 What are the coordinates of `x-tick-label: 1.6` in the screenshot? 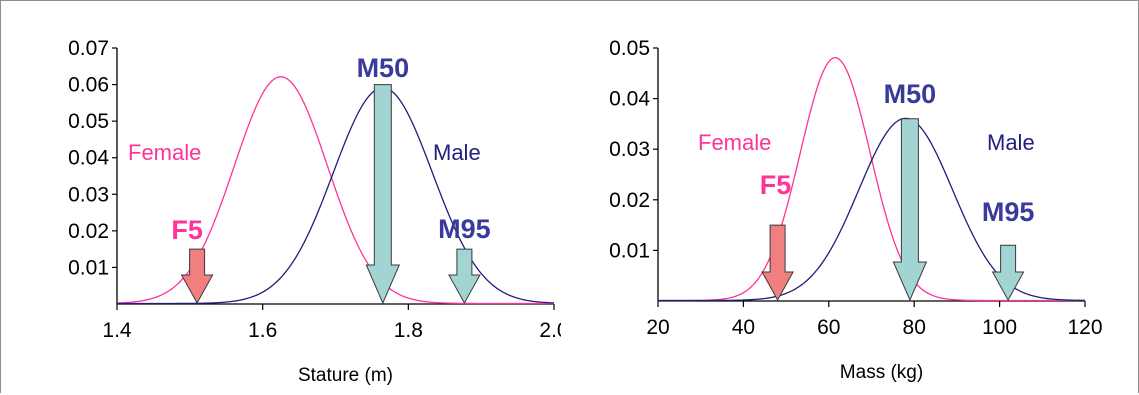 It's located at (262, 330).